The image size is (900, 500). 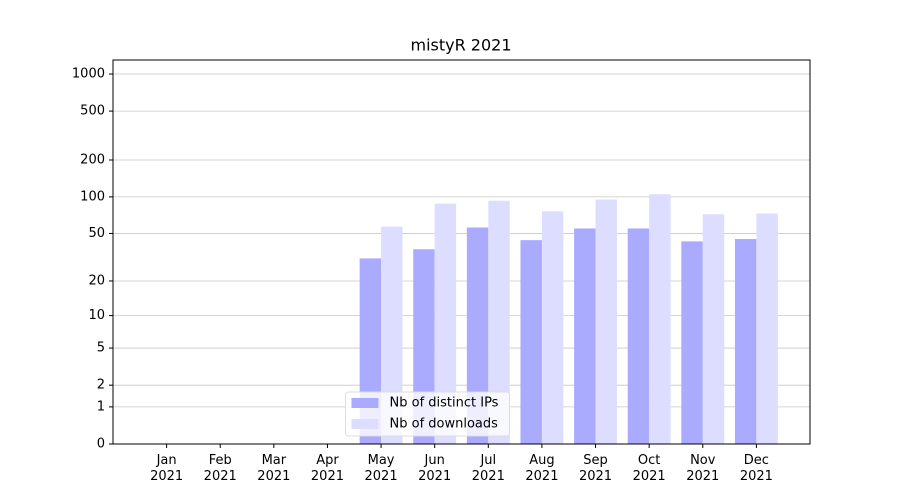 What do you see at coordinates (88, 74) in the screenshot?
I see `y-tick-label: 1000` at bounding box center [88, 74].